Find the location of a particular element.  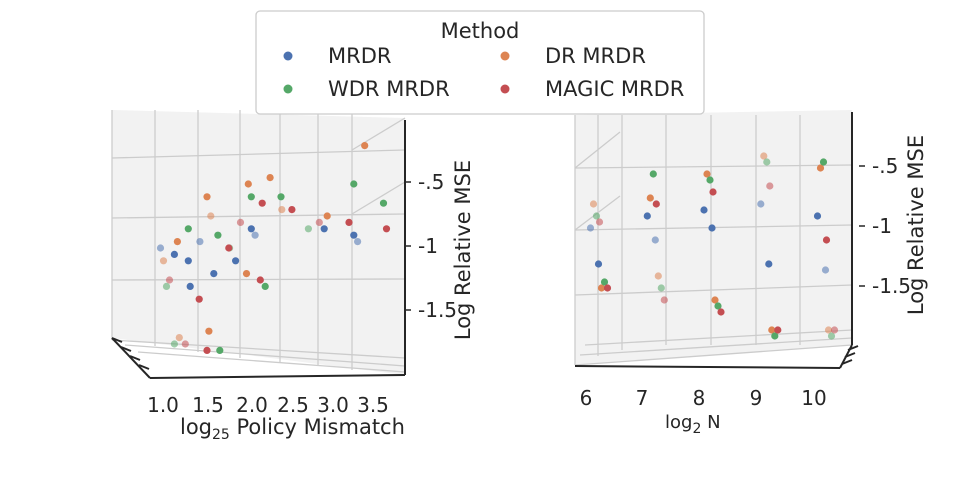

x-tick-label: 7 is located at coordinates (642, 398).